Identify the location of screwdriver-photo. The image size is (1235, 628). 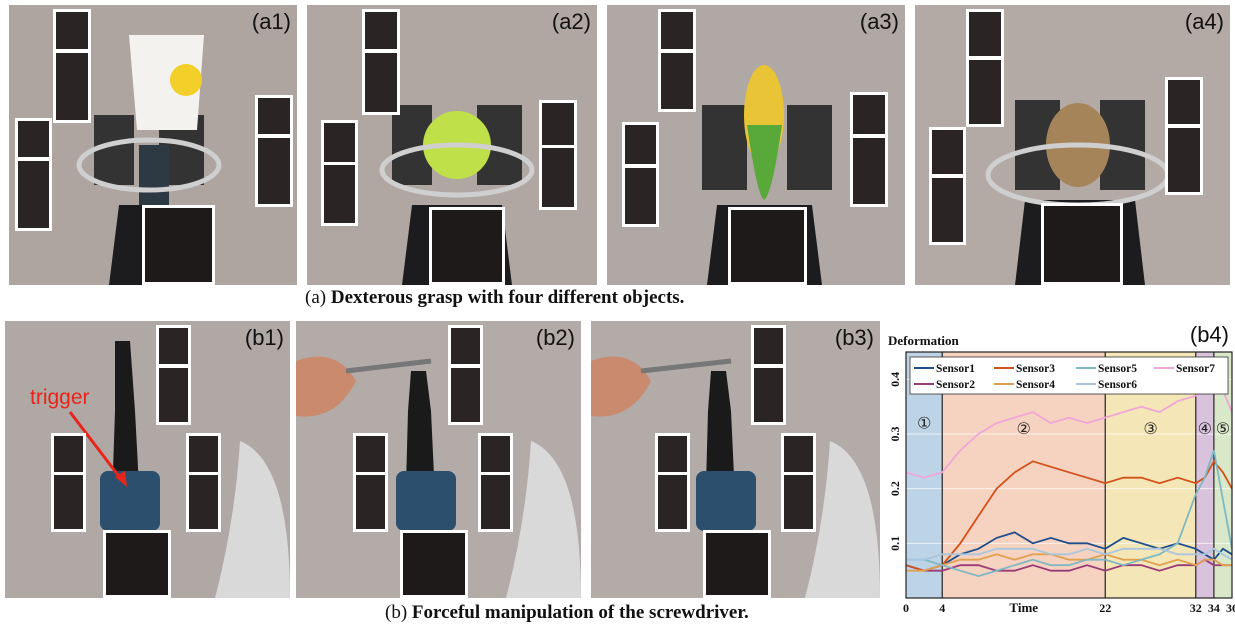
(735, 459).